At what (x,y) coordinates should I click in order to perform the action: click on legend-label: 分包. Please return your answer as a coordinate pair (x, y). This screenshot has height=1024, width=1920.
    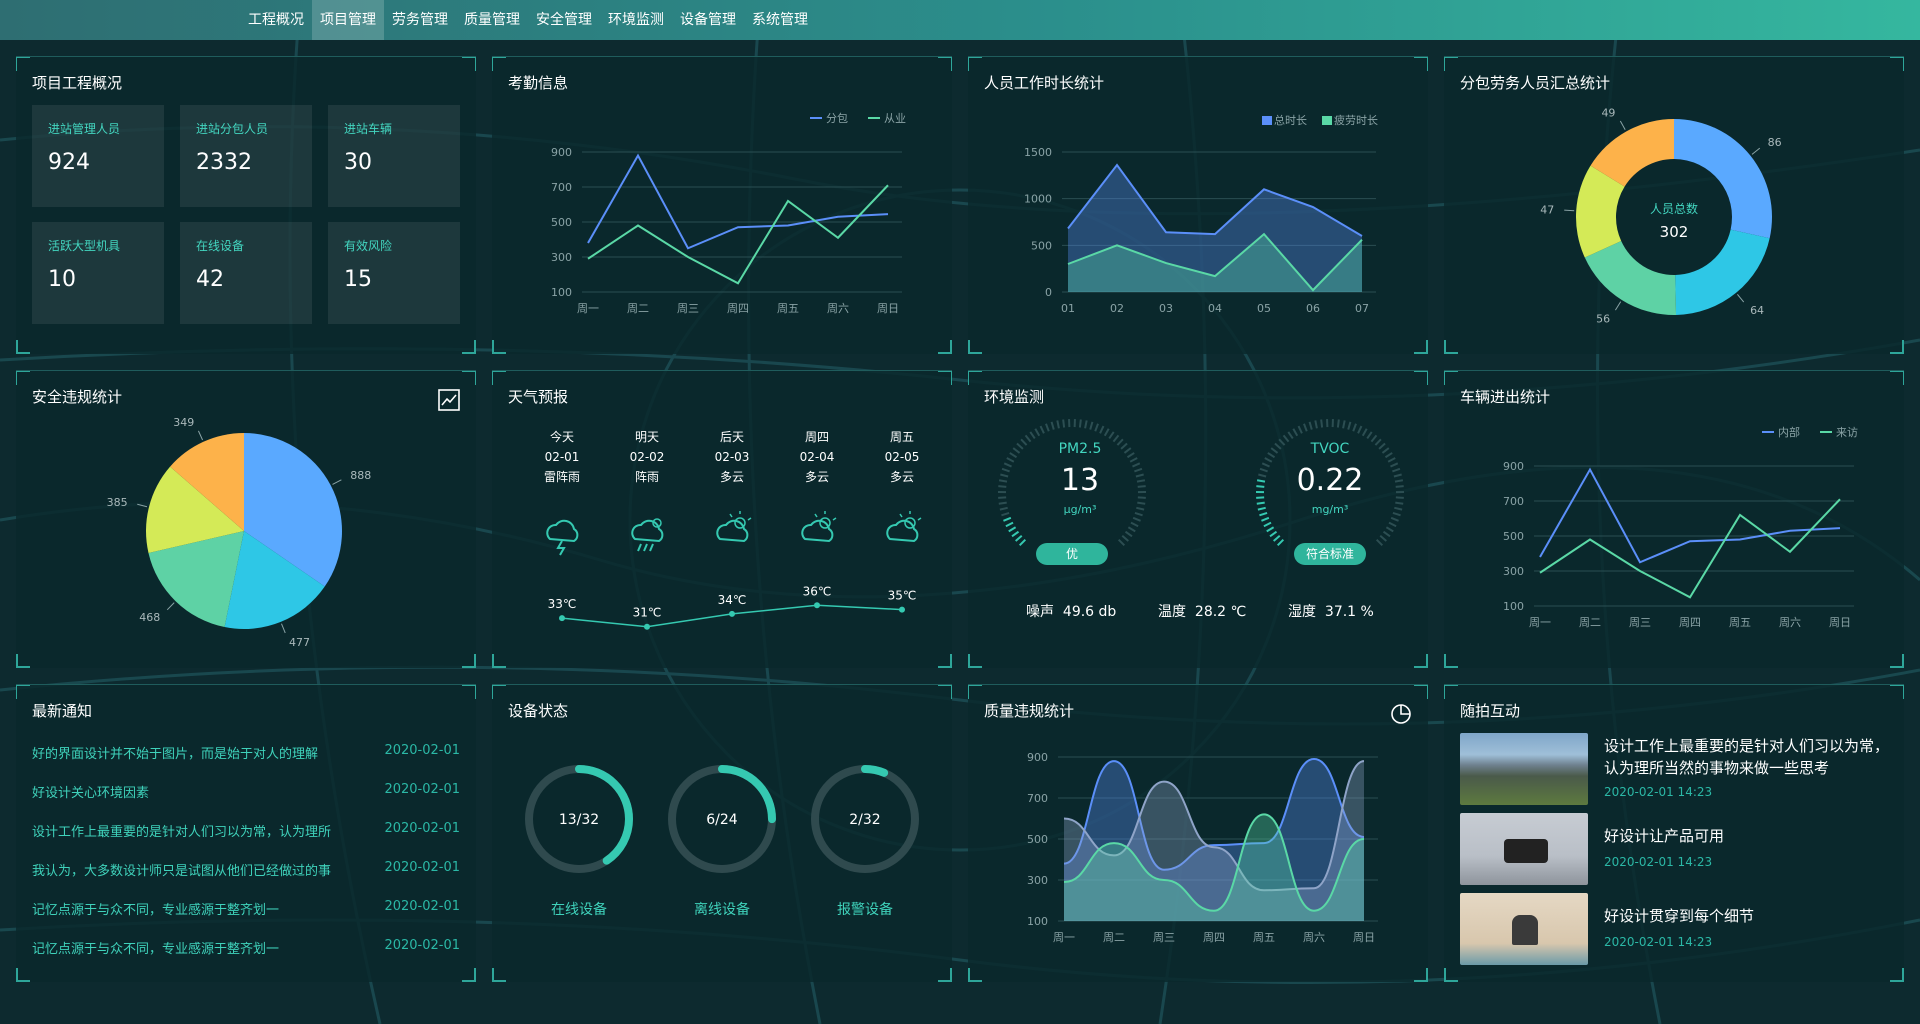
    Looking at the image, I should click on (837, 118).